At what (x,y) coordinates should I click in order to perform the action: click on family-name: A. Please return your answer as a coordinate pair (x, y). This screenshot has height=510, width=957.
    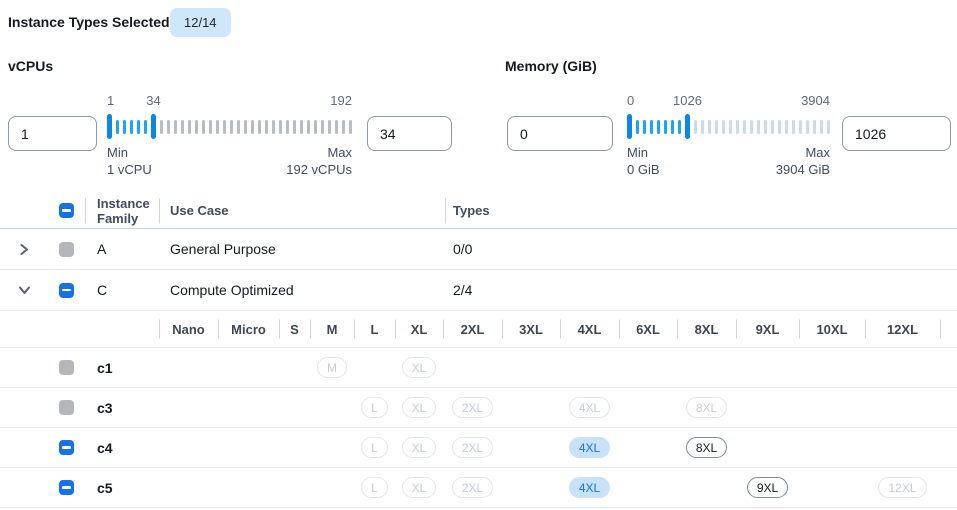
    Looking at the image, I should click on (102, 249).